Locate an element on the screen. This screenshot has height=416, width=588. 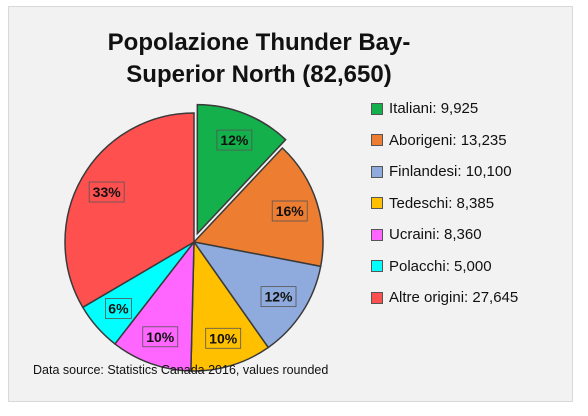
data-label-altre-origini: 33% is located at coordinates (106, 192).